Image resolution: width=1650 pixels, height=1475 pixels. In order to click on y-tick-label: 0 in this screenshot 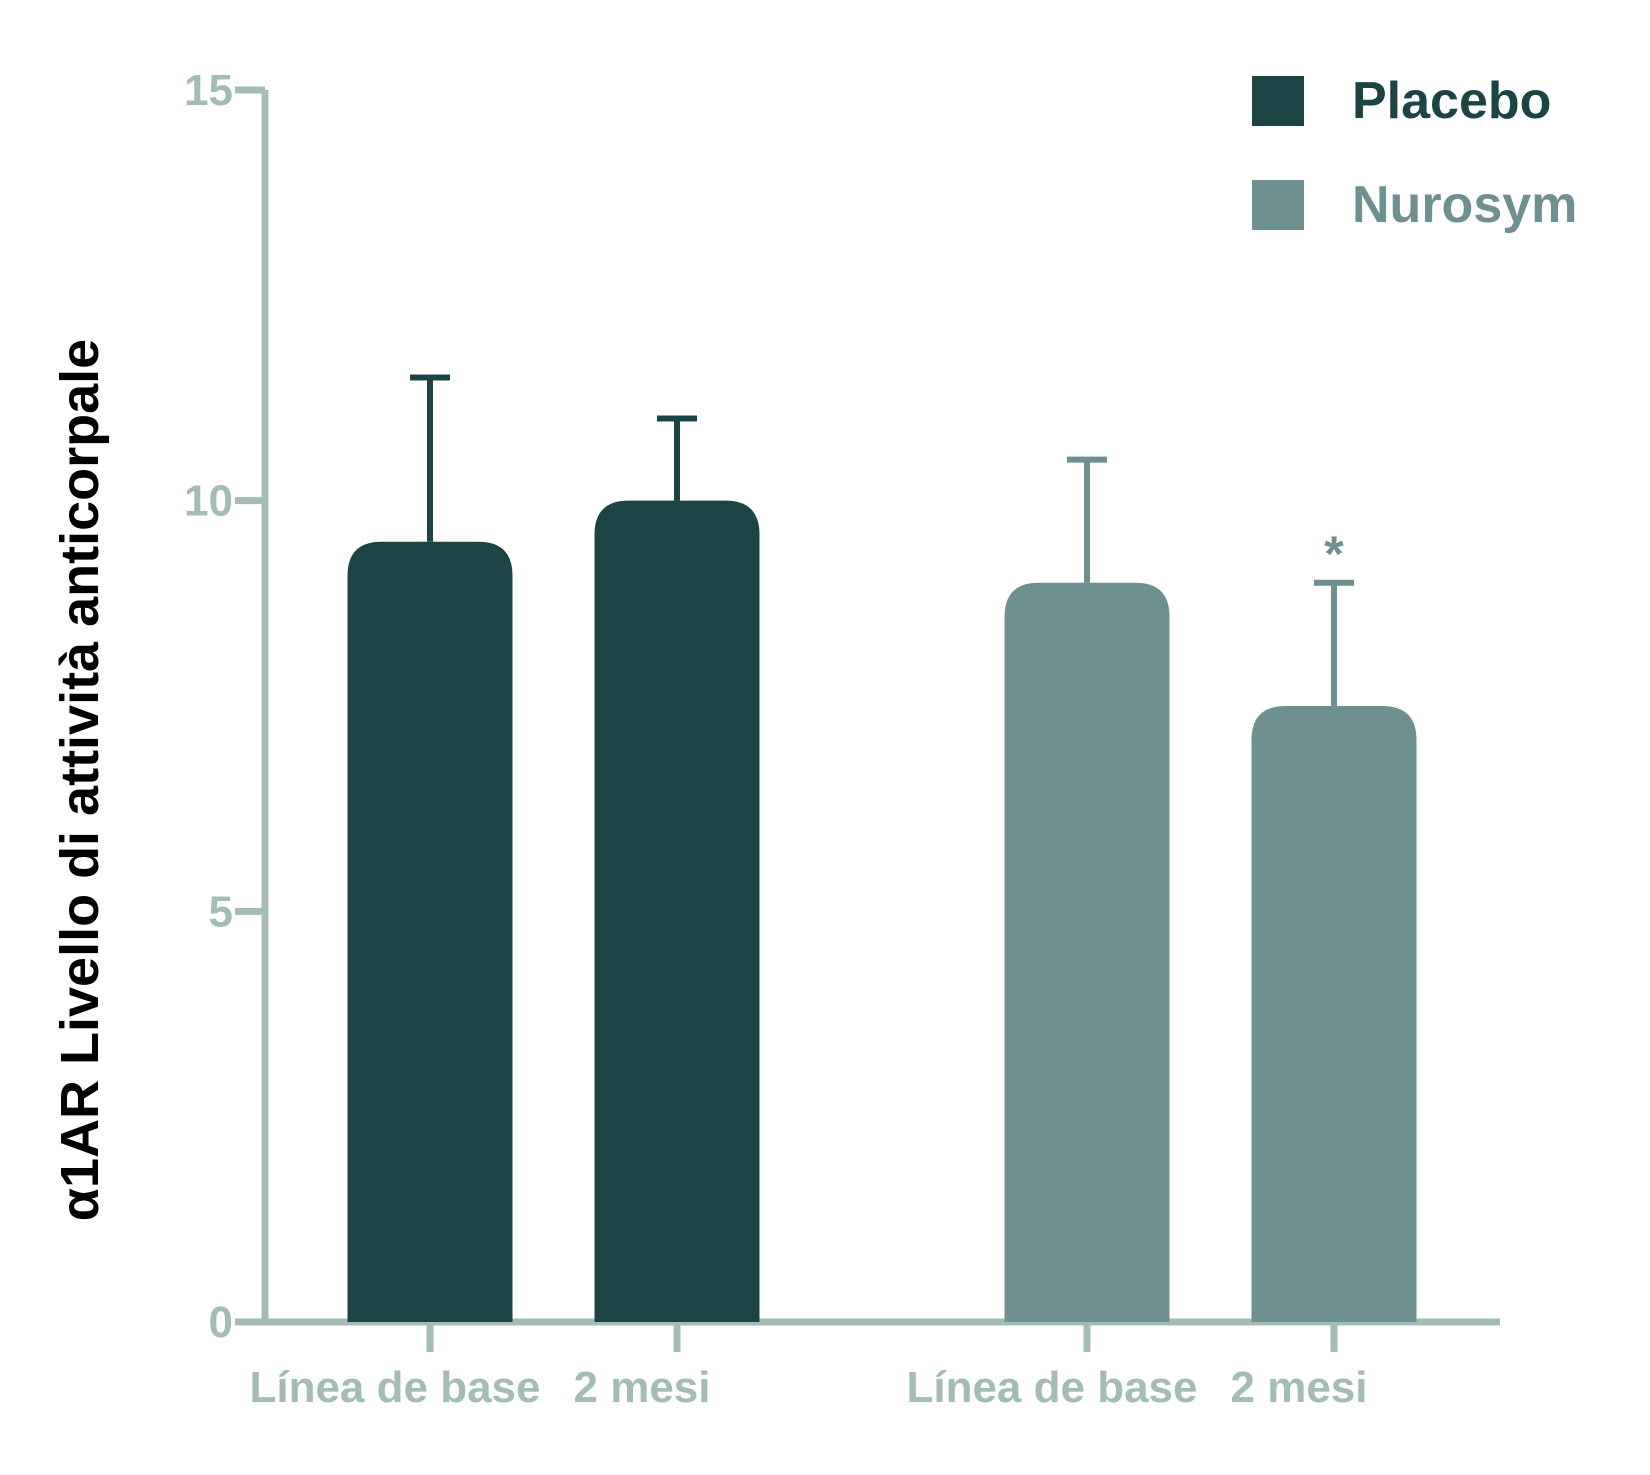, I will do `click(221, 1322)`.